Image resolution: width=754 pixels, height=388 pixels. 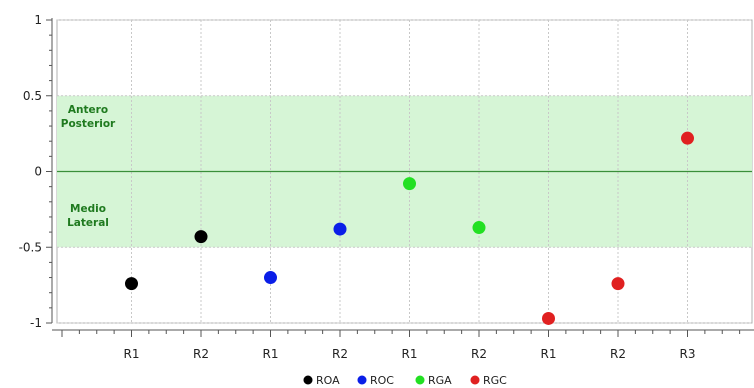 What do you see at coordinates (420, 380) in the screenshot?
I see `legend-marker-rga` at bounding box center [420, 380].